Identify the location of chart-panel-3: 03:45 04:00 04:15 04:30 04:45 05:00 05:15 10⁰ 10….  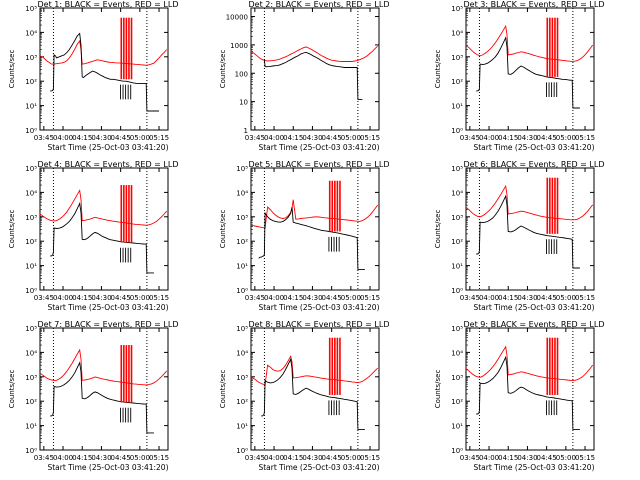
(519, 76).